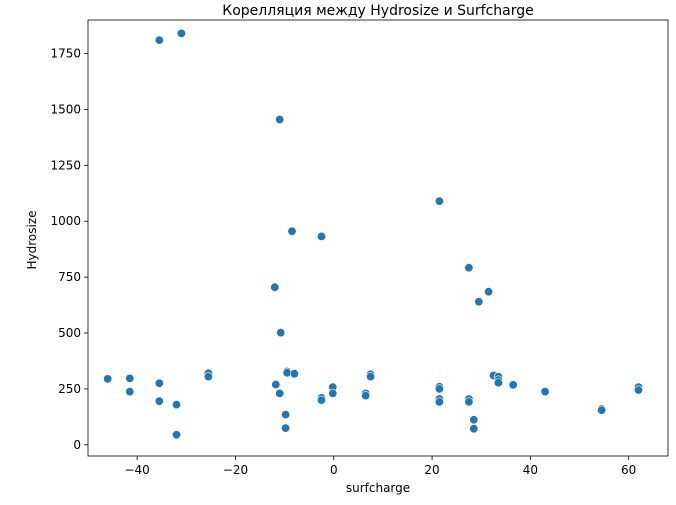 This screenshot has height=505, width=676. Describe the element at coordinates (65, 109) in the screenshot. I see `y-tick-label: 1500` at that location.